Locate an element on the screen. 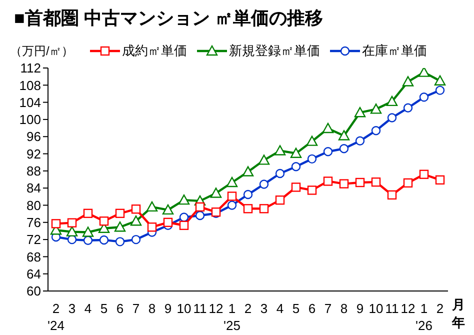 The width and height of the screenshot is (474, 335). x-tick-label: 10 is located at coordinates (376, 308).